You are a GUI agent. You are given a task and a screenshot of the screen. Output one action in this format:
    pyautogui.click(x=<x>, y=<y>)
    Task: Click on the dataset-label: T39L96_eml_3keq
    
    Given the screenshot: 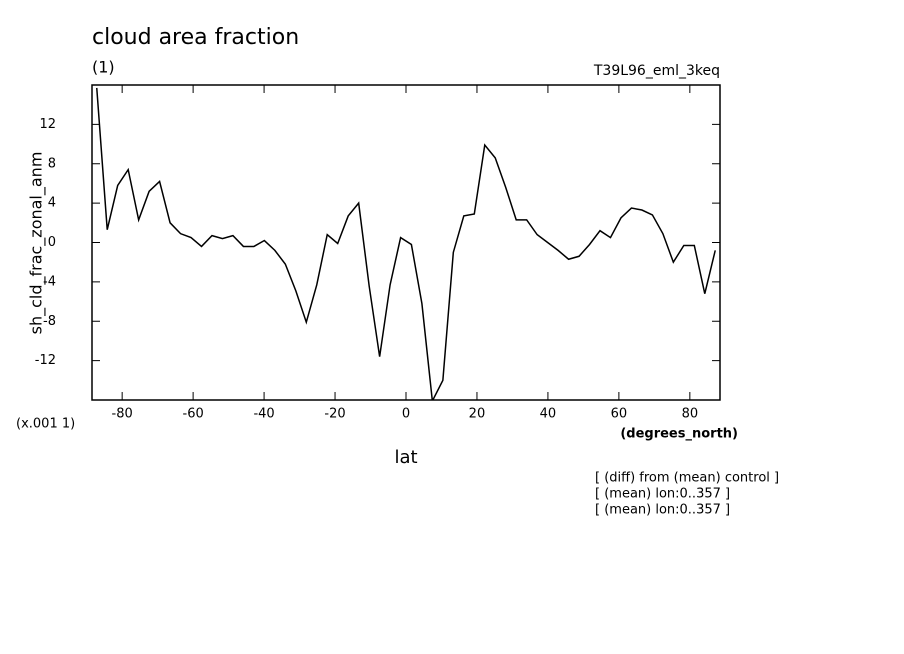 What is the action you would take?
    pyautogui.click(x=656, y=71)
    